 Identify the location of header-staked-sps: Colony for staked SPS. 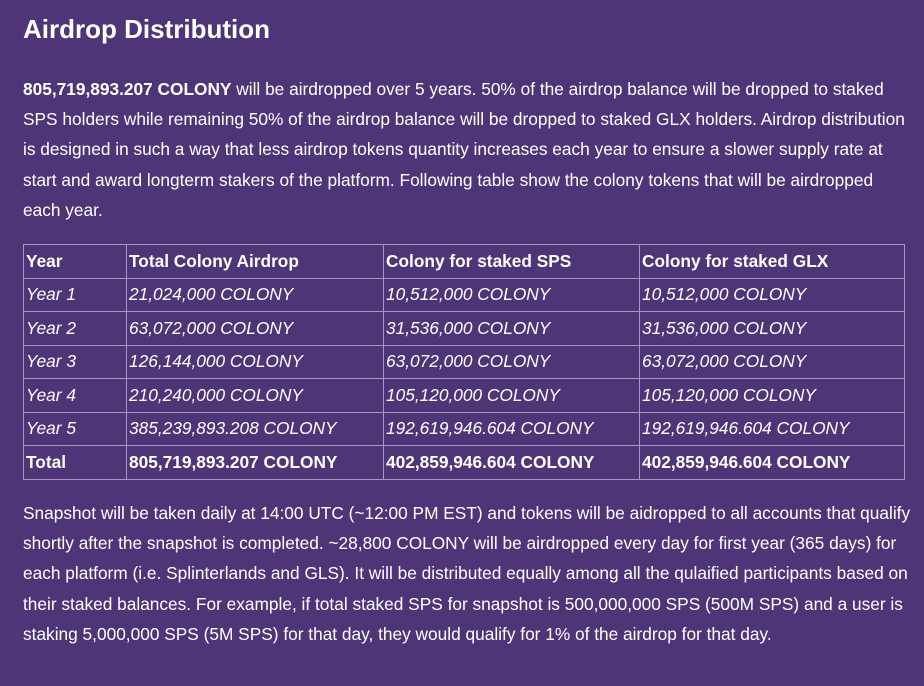
(511, 261).